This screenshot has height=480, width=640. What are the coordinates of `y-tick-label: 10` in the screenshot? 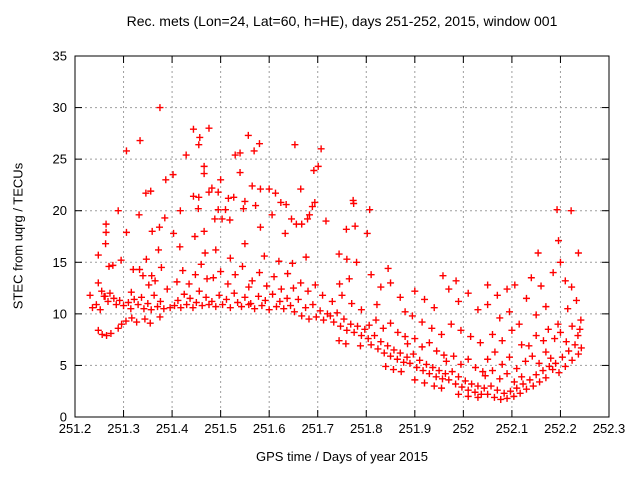 It's located at (60, 313).